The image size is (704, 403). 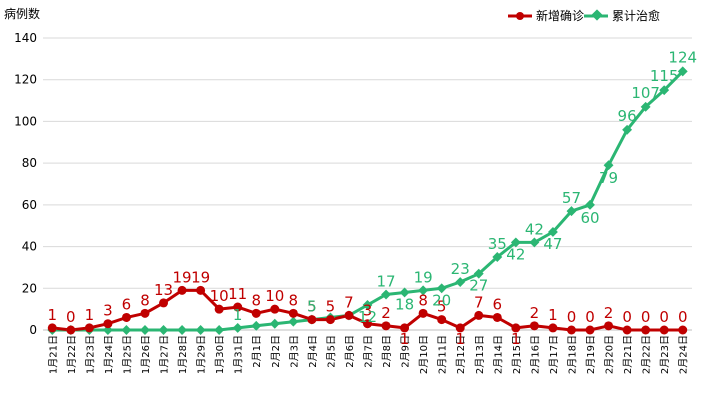 What do you see at coordinates (406, 351) in the screenshot?
I see `x-tick-label: 2月9日` at bounding box center [406, 351].